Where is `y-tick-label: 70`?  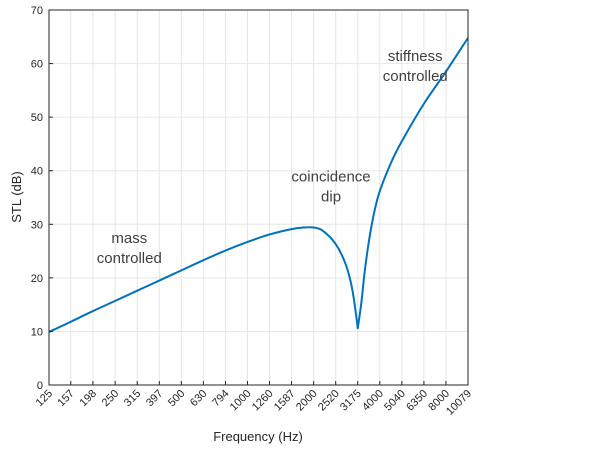
y-tick-label: 70 is located at coordinates (37, 11).